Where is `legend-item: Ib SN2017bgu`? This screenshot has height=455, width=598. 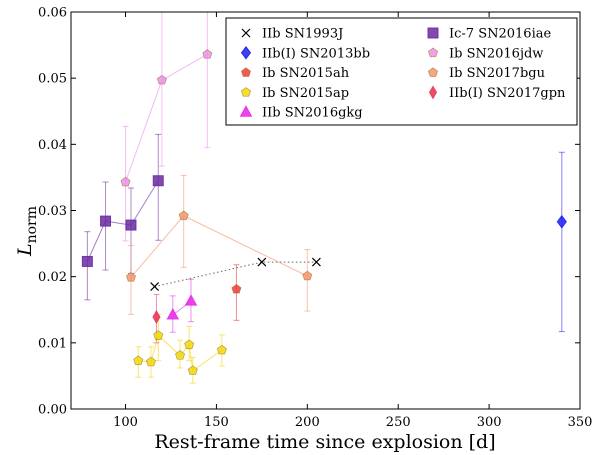 legend-item: Ib SN2017bgu is located at coordinates (486, 73).